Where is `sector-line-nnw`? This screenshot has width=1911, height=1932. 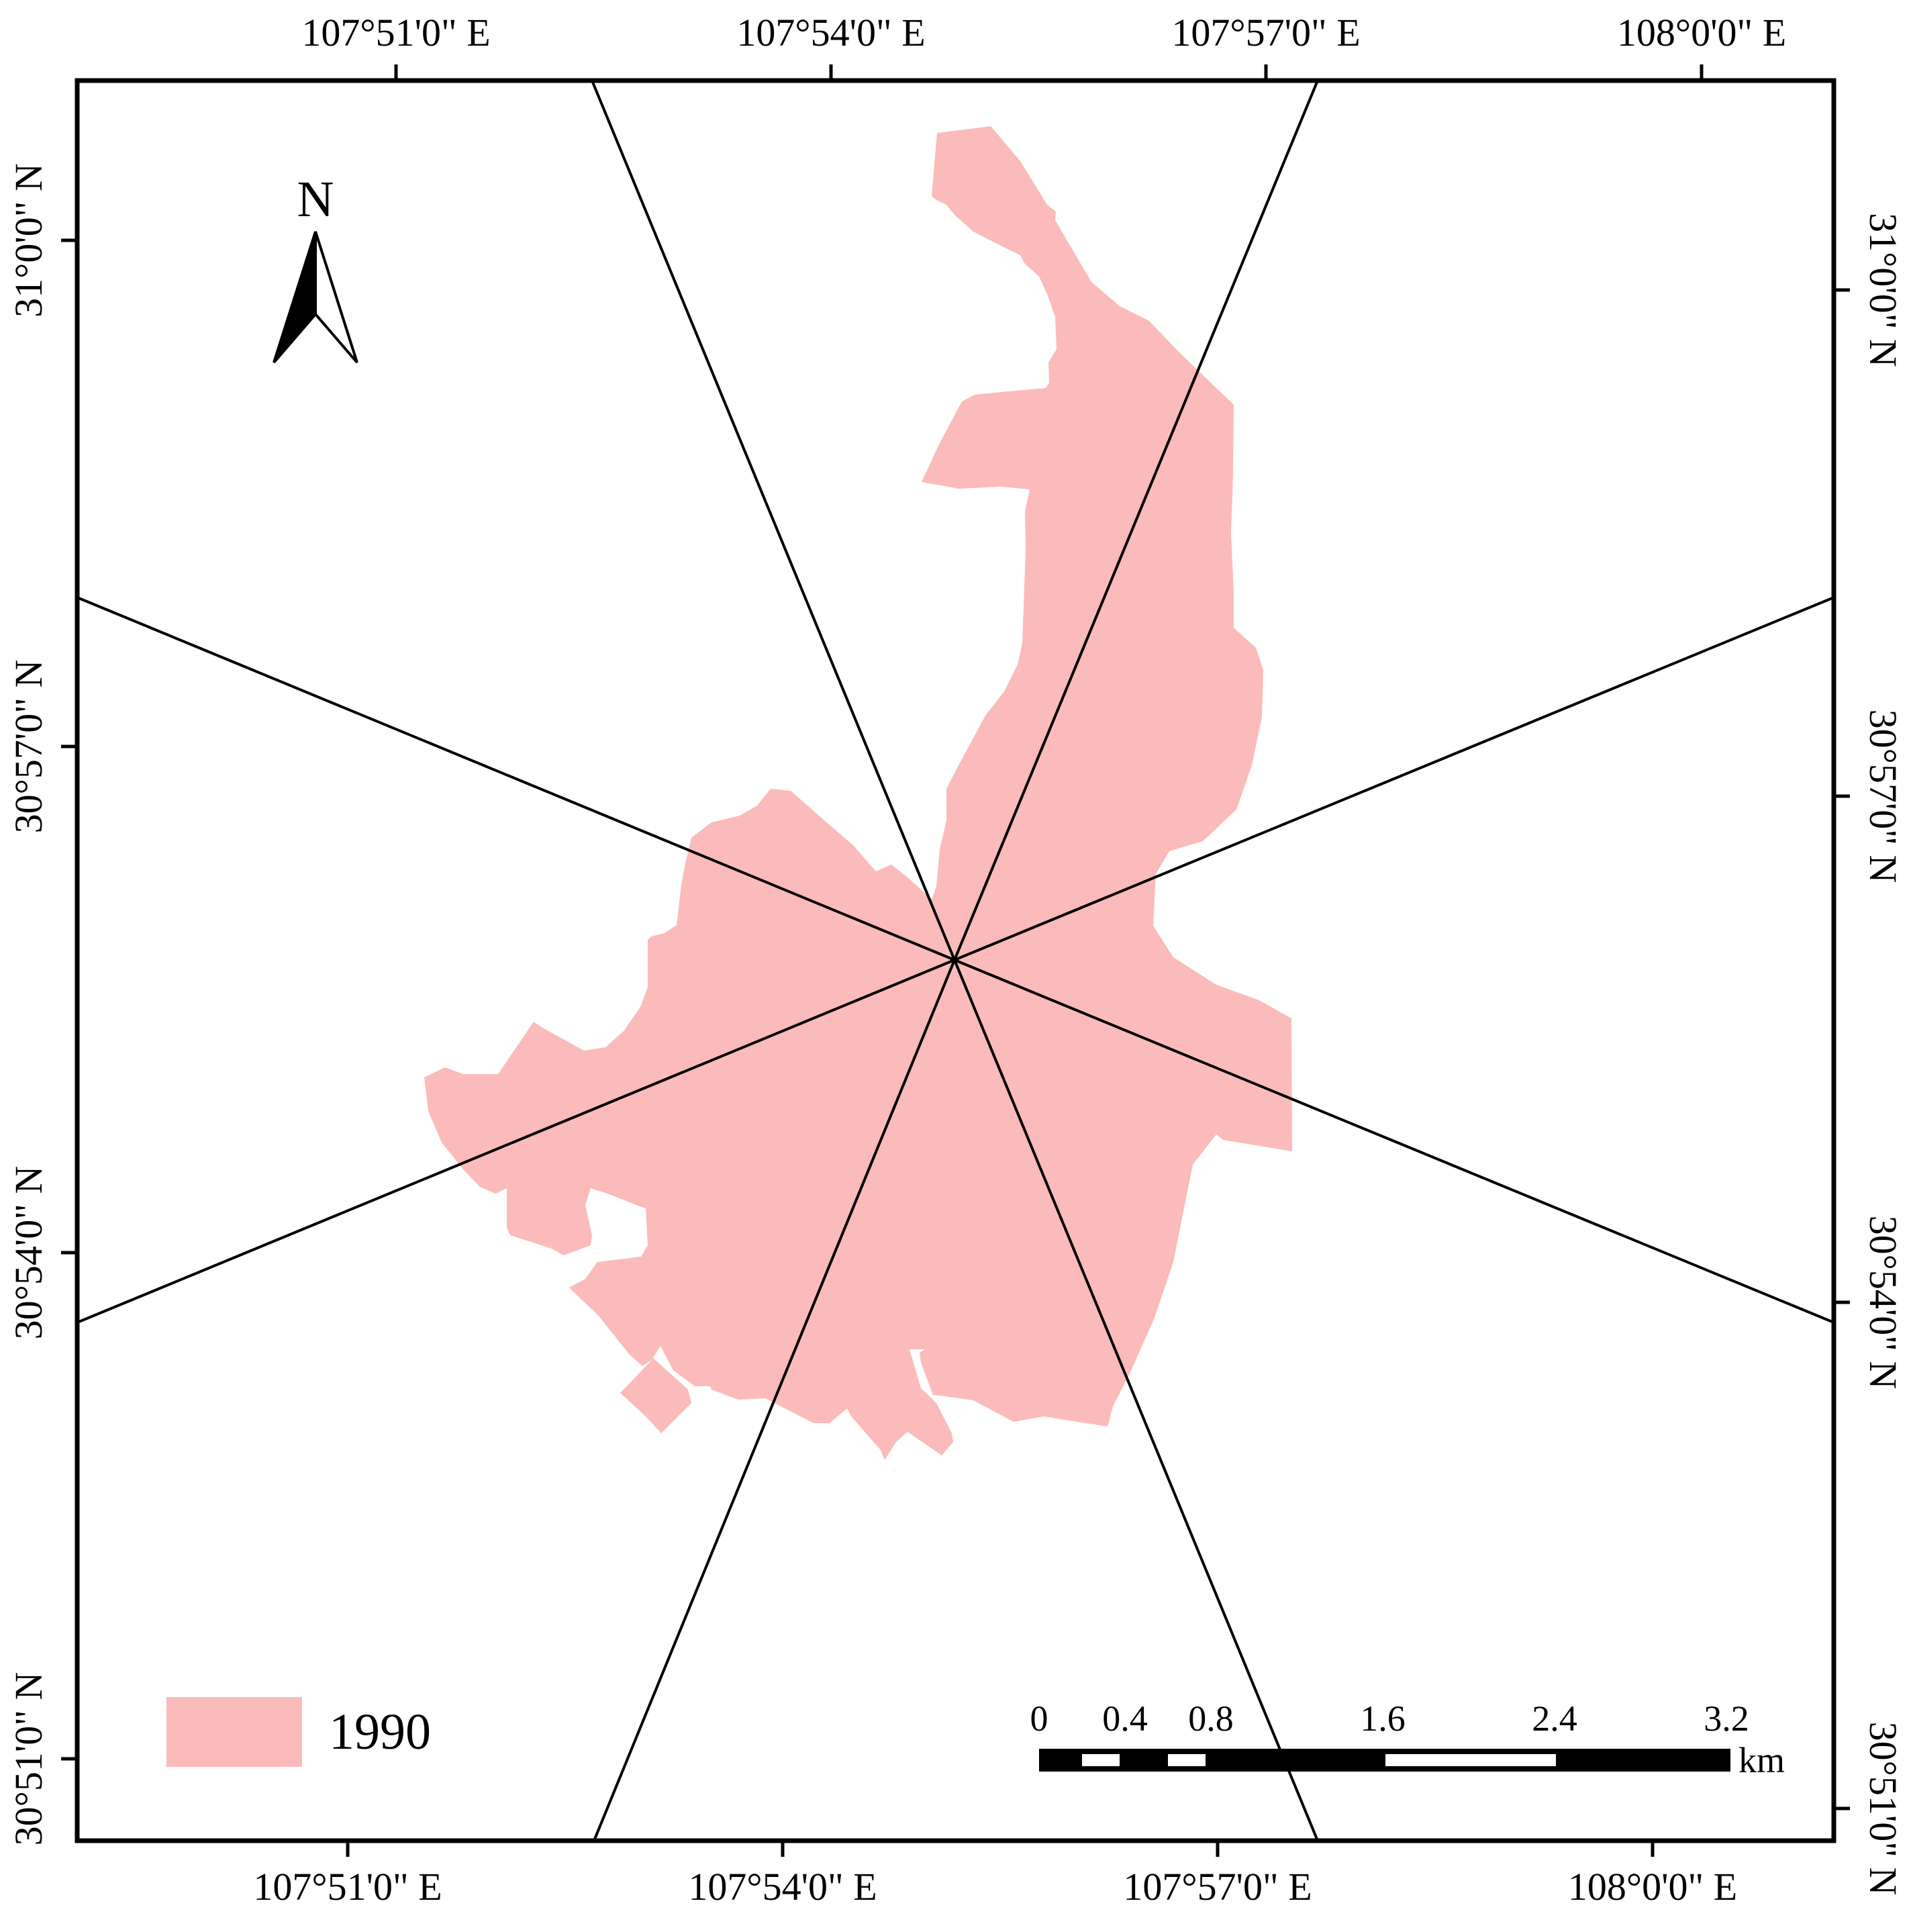 sector-line-nnw is located at coordinates (773, 520).